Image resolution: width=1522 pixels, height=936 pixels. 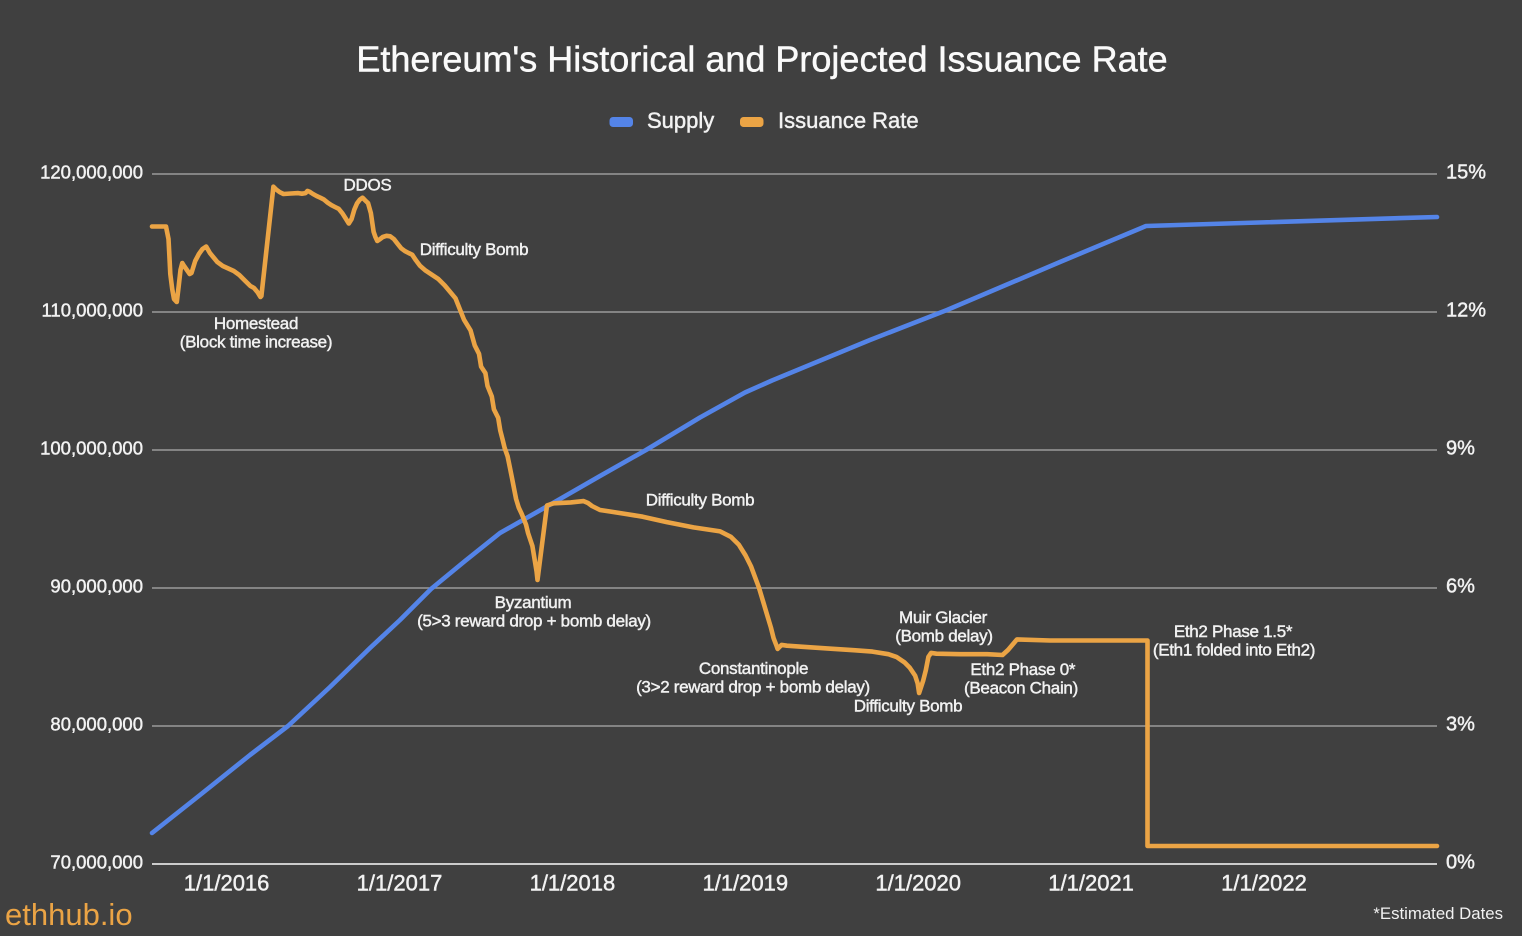 What do you see at coordinates (1460, 586) in the screenshot?
I see `svg-text: 6%` at bounding box center [1460, 586].